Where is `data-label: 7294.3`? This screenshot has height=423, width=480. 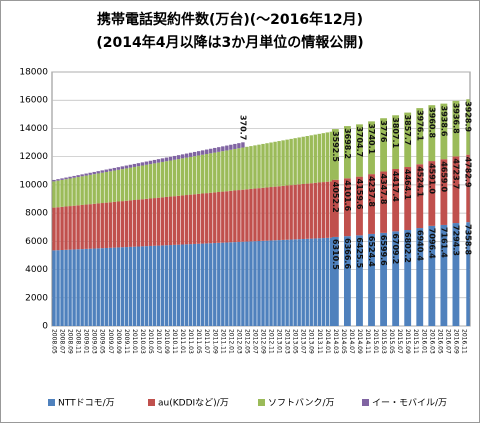 data-label: 7294.3 is located at coordinates (455, 240).